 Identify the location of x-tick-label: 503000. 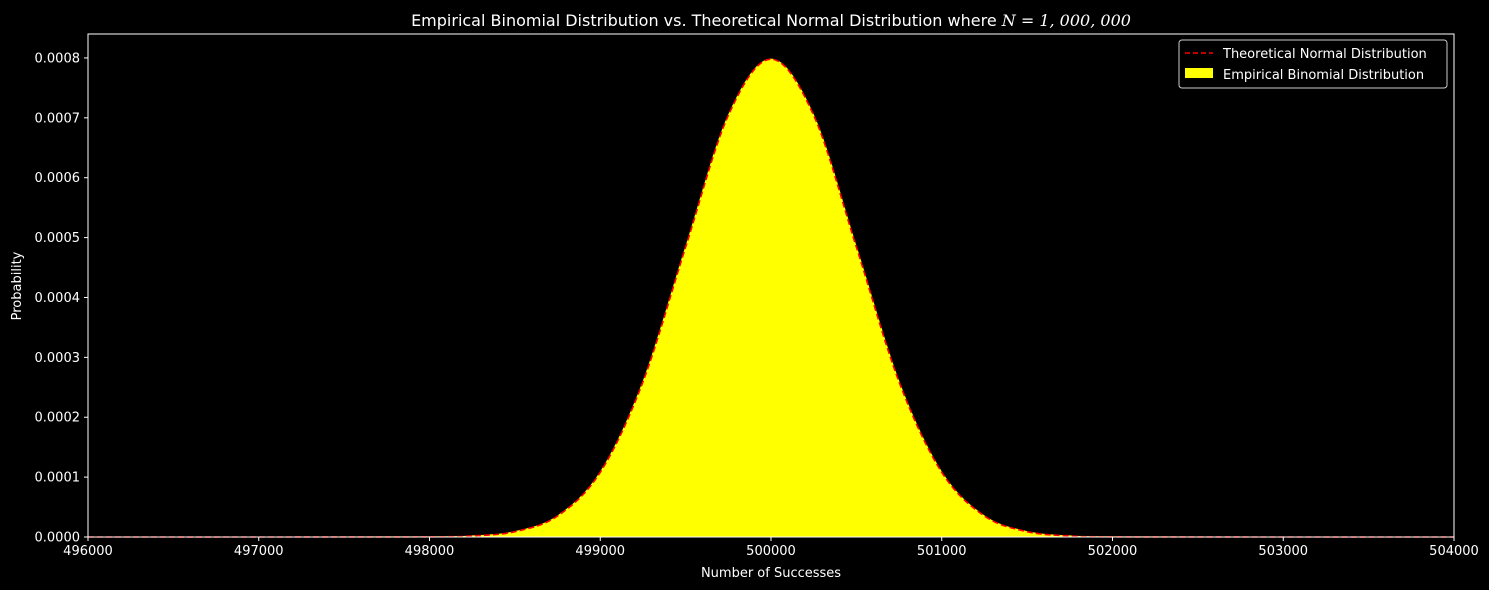
(1283, 551).